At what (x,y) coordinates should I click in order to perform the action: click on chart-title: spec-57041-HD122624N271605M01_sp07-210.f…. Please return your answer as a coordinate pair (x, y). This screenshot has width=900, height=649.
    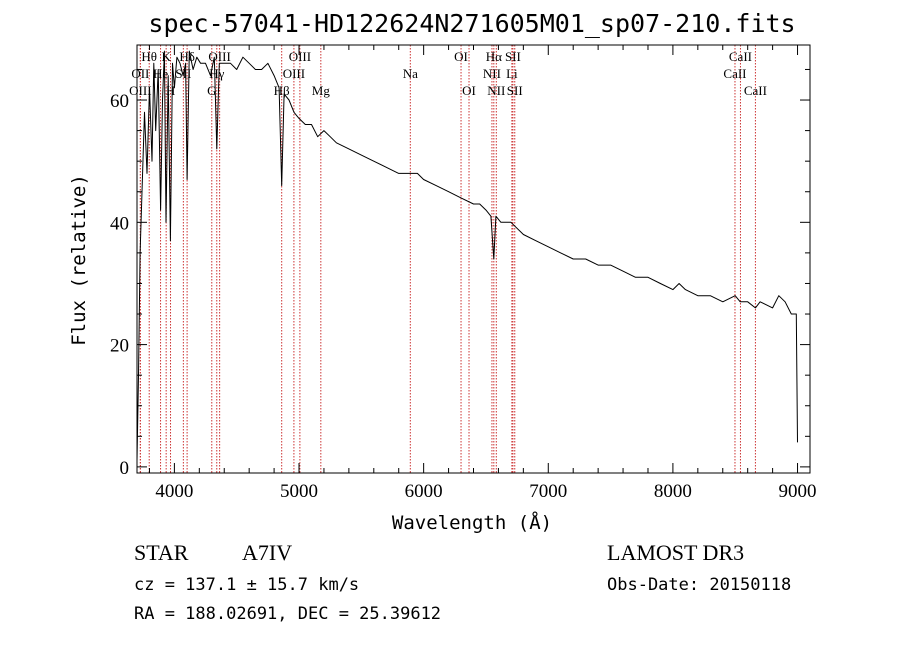
    Looking at the image, I should click on (471, 23).